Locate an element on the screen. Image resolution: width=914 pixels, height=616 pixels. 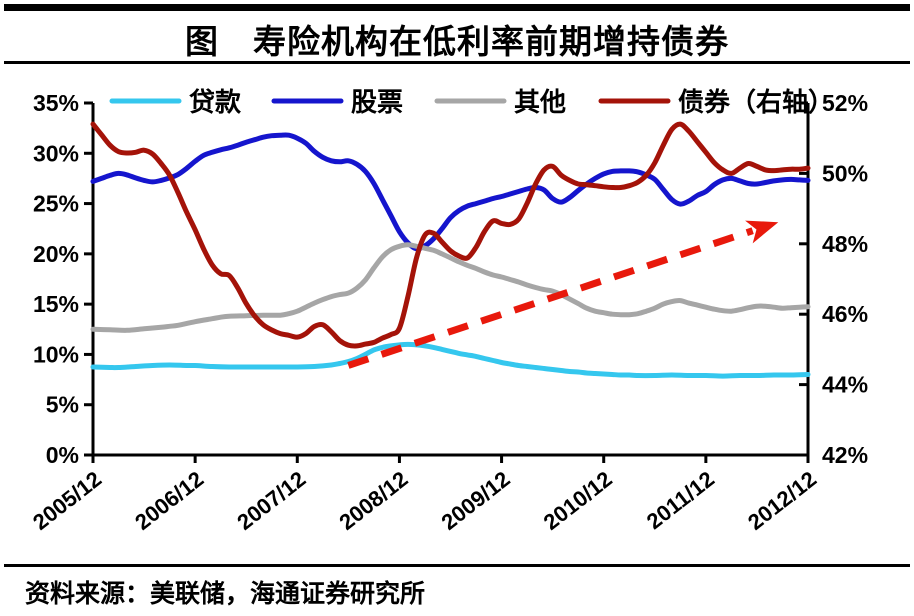
legend-label-bonds: 债券（右轴） is located at coordinates (756, 102).